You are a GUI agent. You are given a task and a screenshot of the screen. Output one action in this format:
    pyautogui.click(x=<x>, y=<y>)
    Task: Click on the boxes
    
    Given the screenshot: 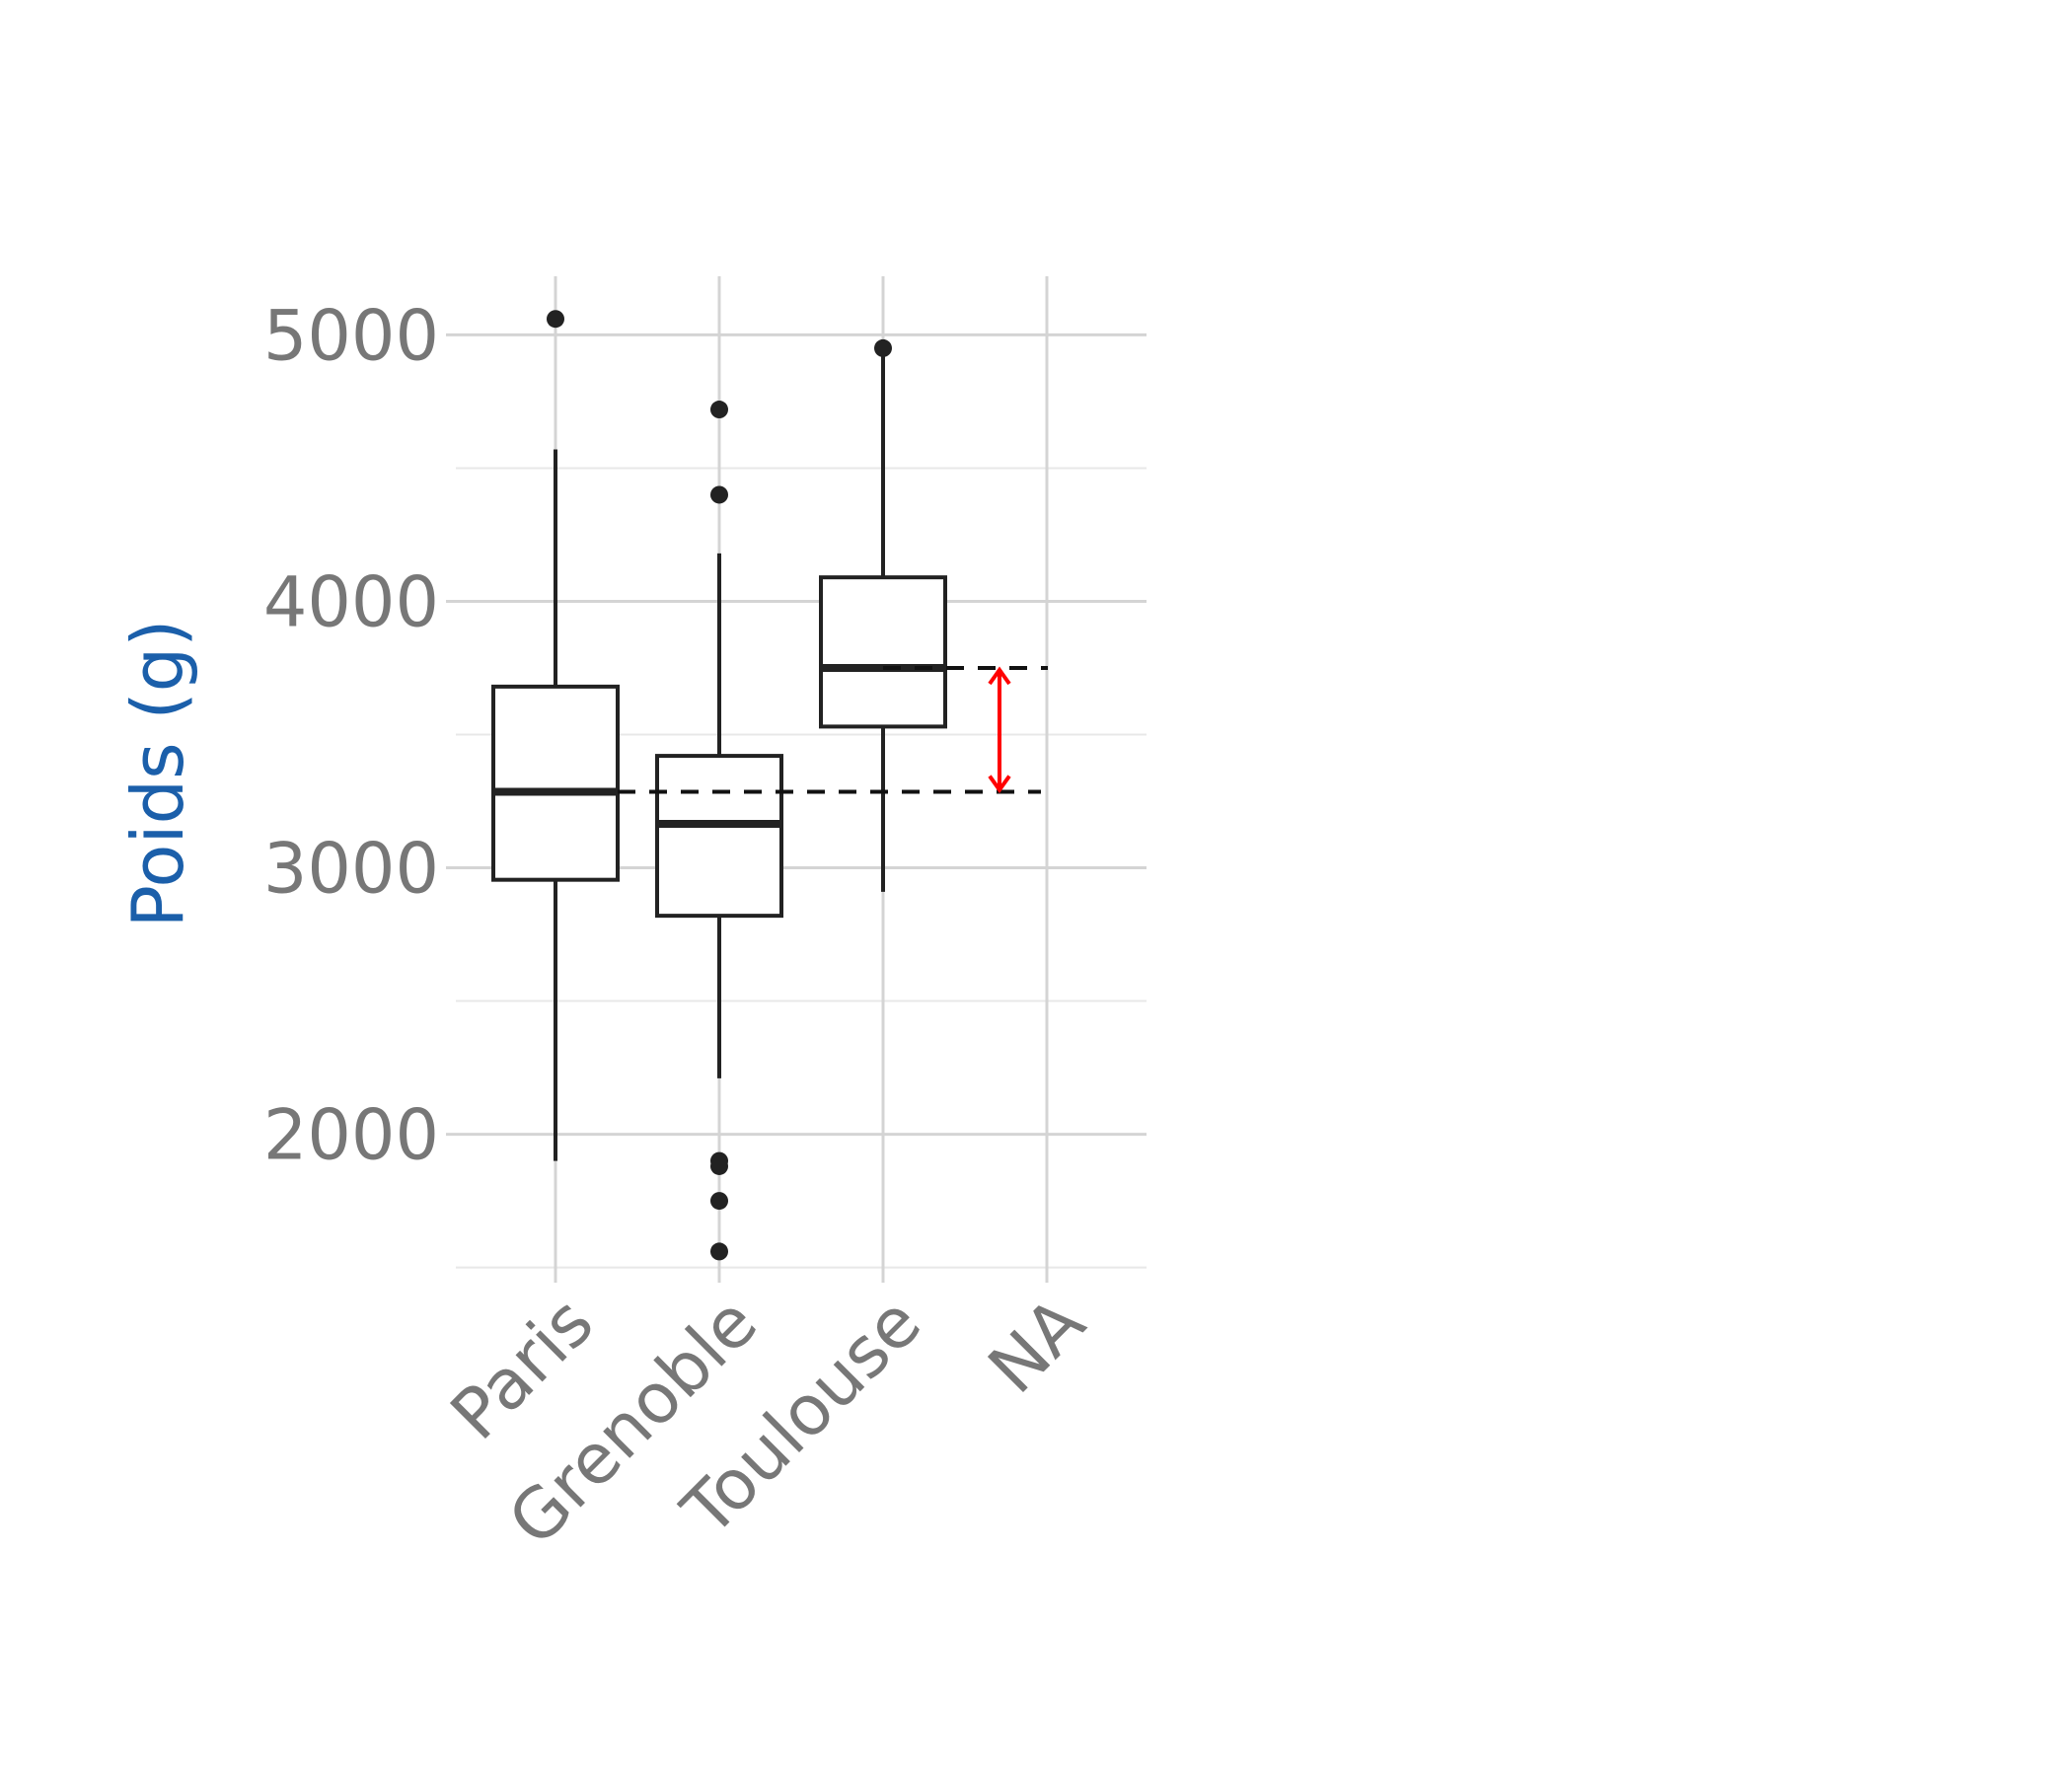 What is the action you would take?
    pyautogui.click(x=719, y=785)
    